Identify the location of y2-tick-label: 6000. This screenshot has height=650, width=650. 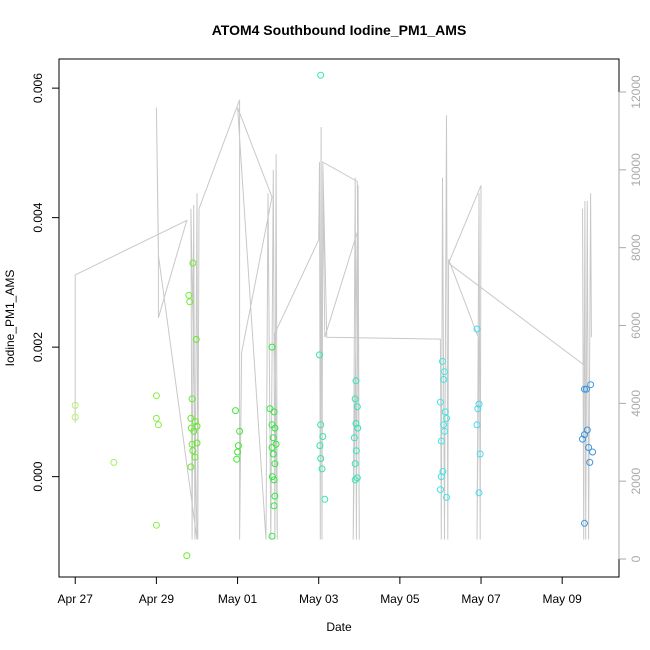
(636, 325).